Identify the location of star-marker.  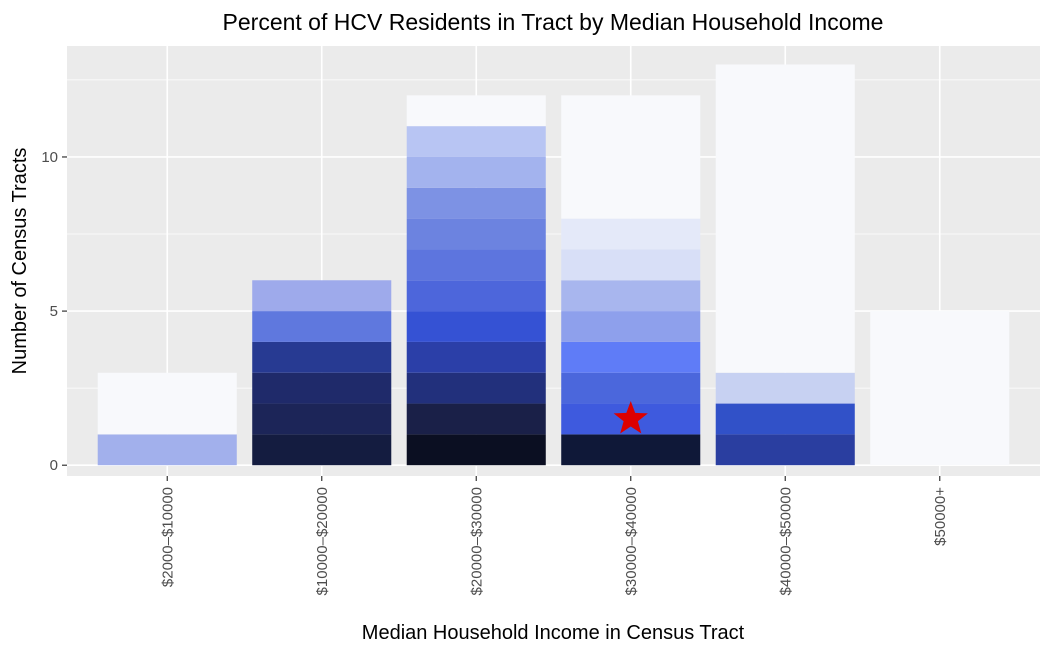
(630, 417).